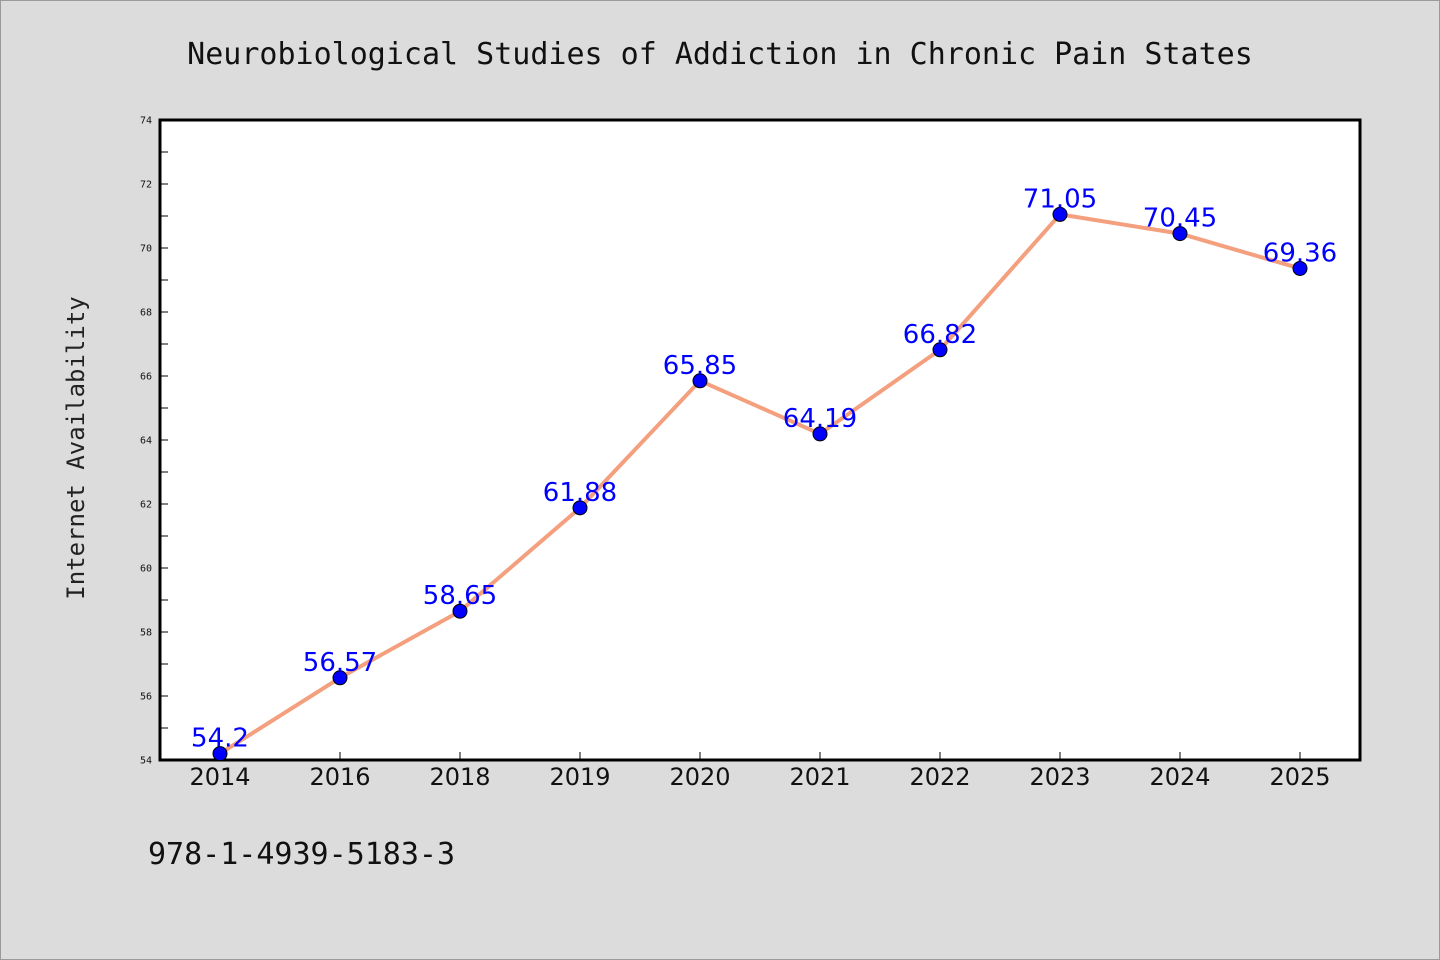  What do you see at coordinates (699, 777) in the screenshot?
I see `x-tick-label: 2020` at bounding box center [699, 777].